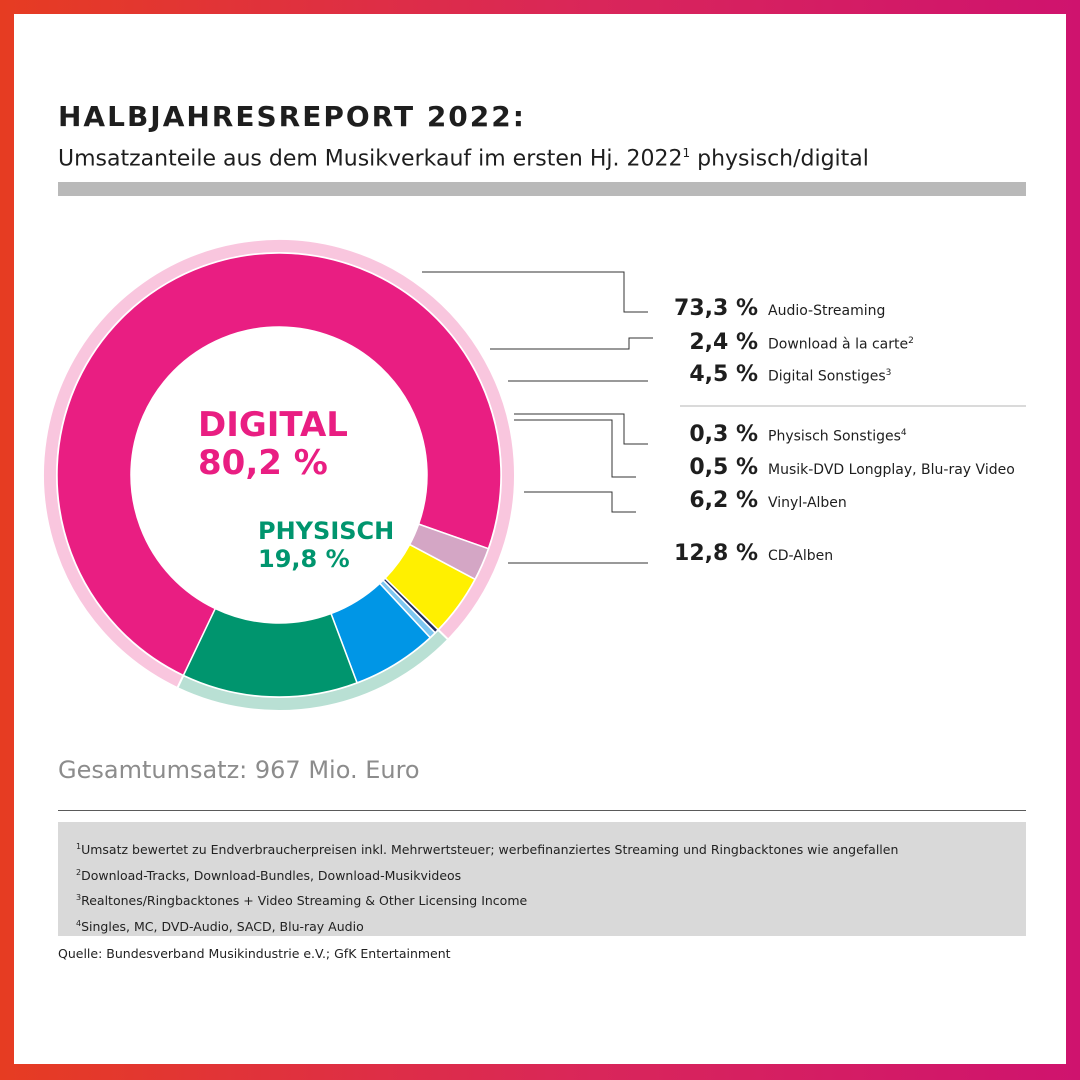  I want to click on slice-value: 73,3 %, so click(716, 308).